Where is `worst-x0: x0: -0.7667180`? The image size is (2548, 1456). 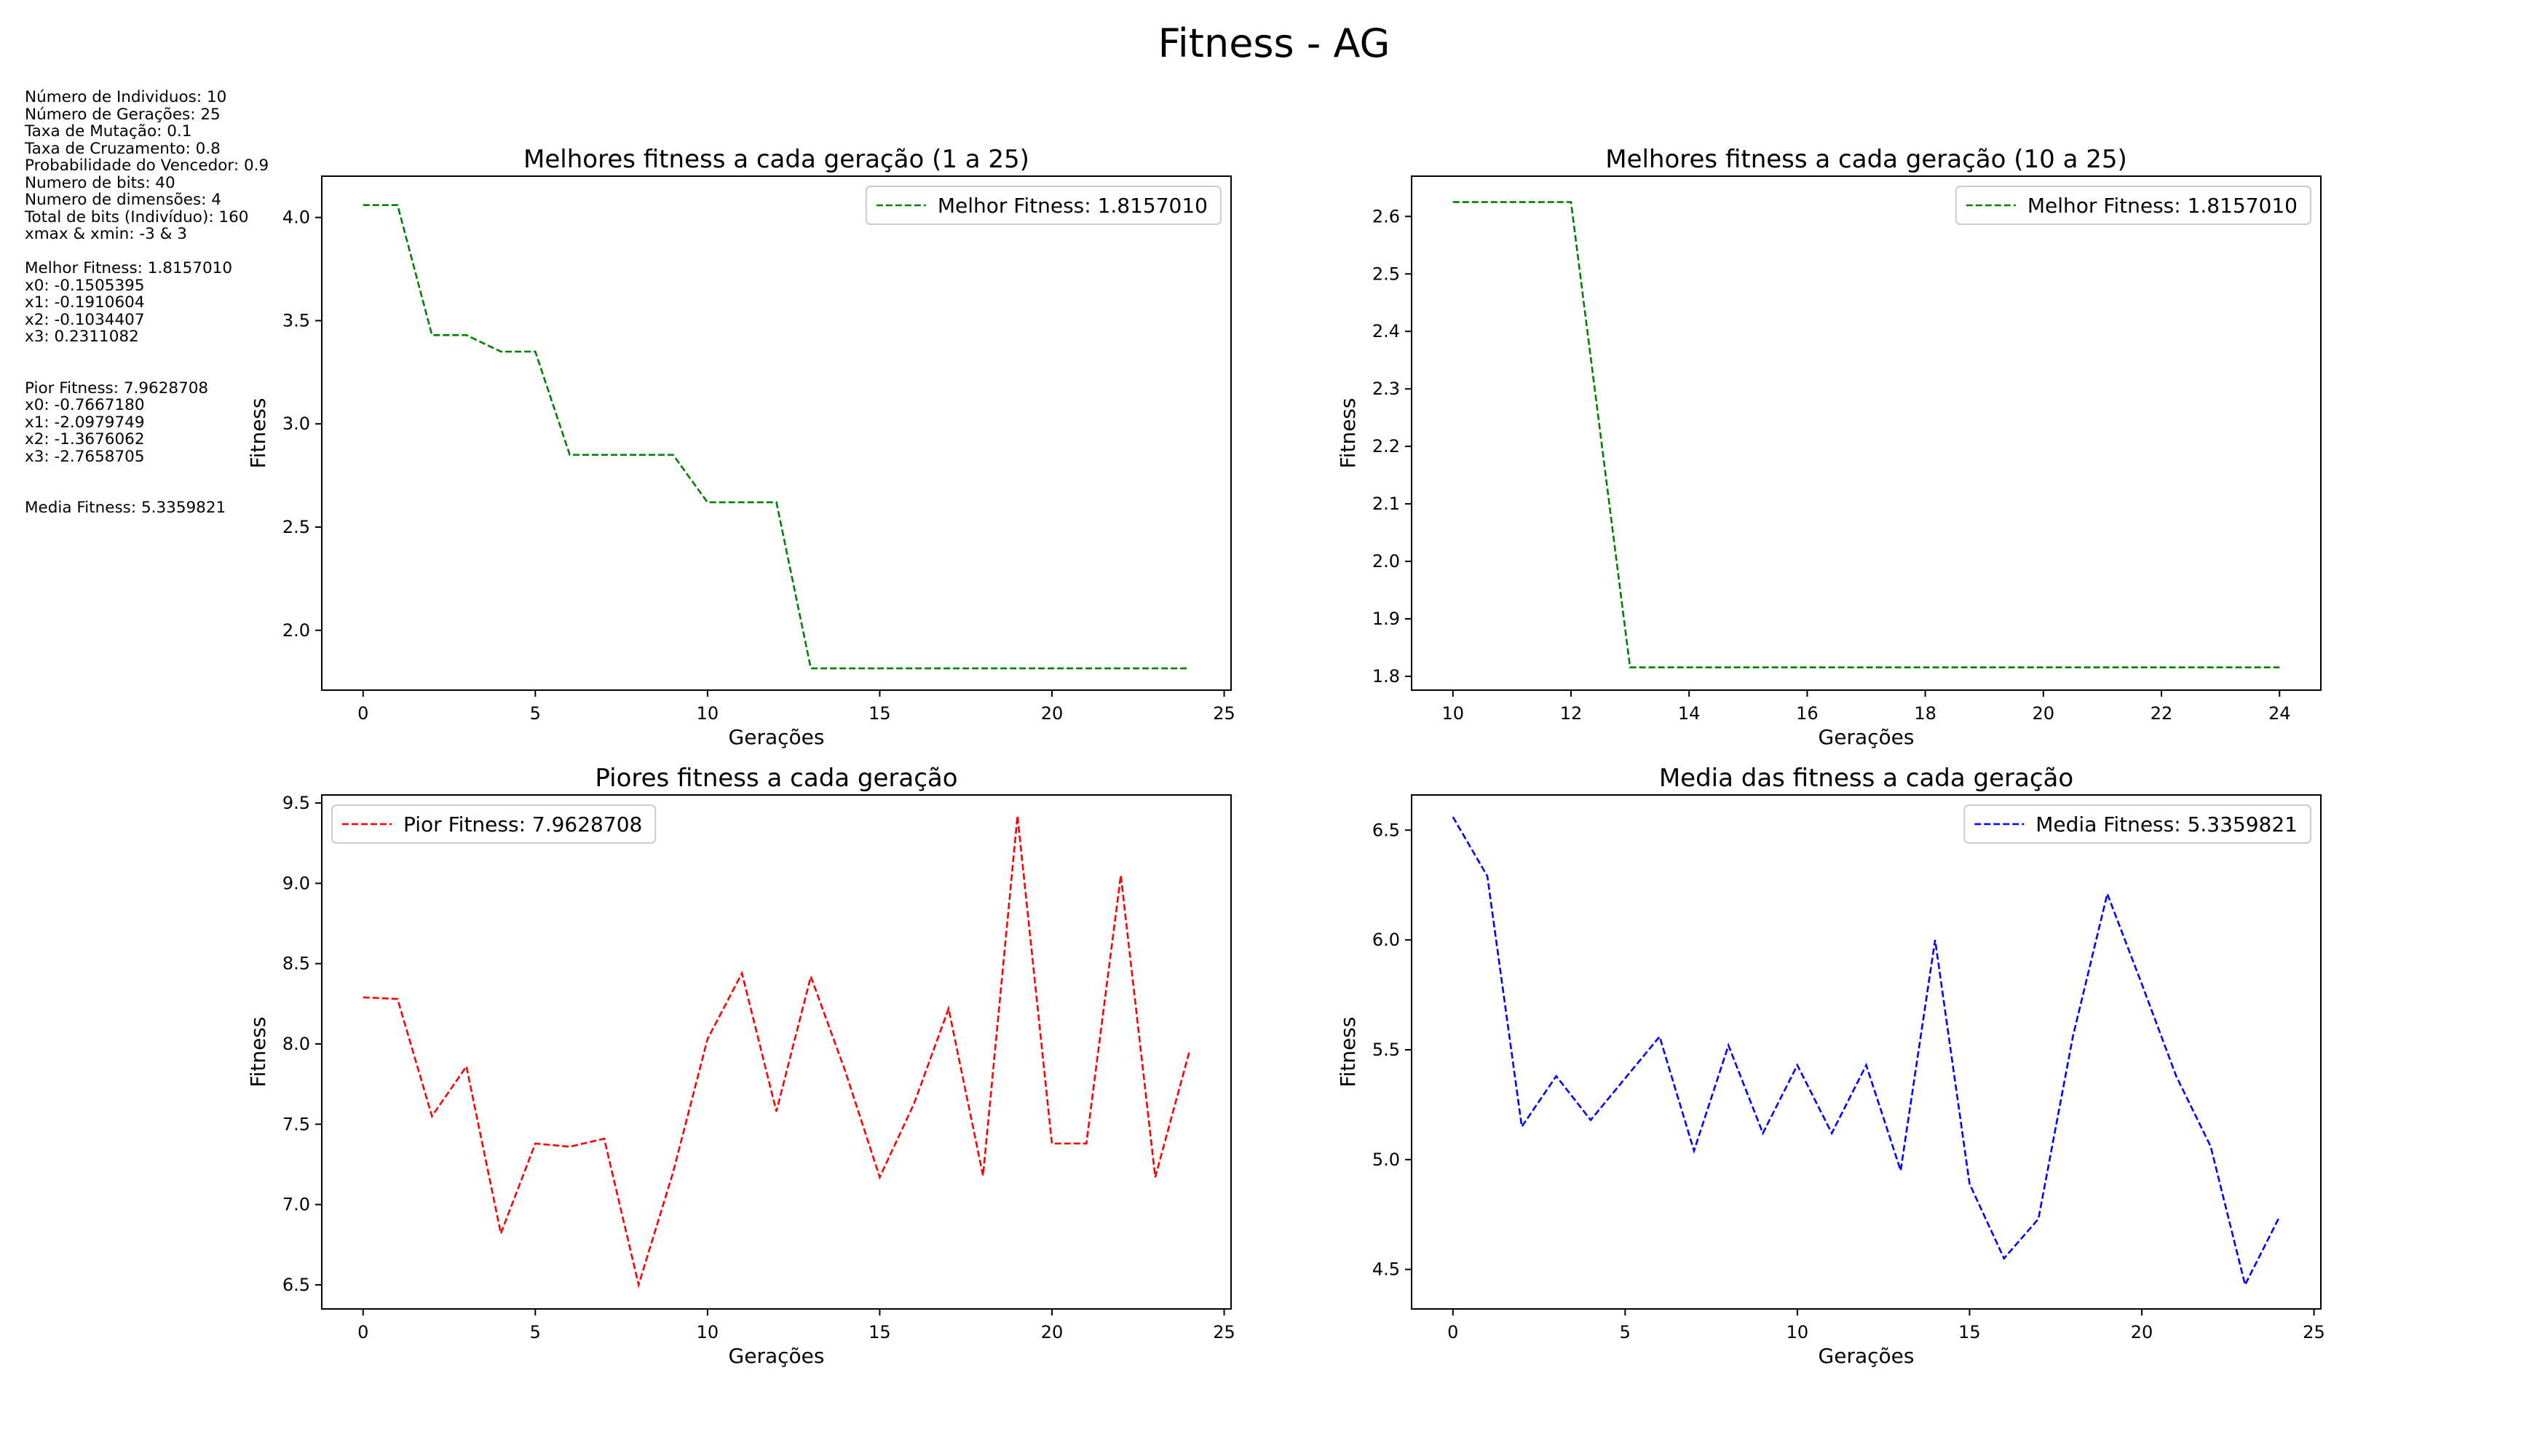
worst-x0: x0: -0.7667180 is located at coordinates (85, 405).